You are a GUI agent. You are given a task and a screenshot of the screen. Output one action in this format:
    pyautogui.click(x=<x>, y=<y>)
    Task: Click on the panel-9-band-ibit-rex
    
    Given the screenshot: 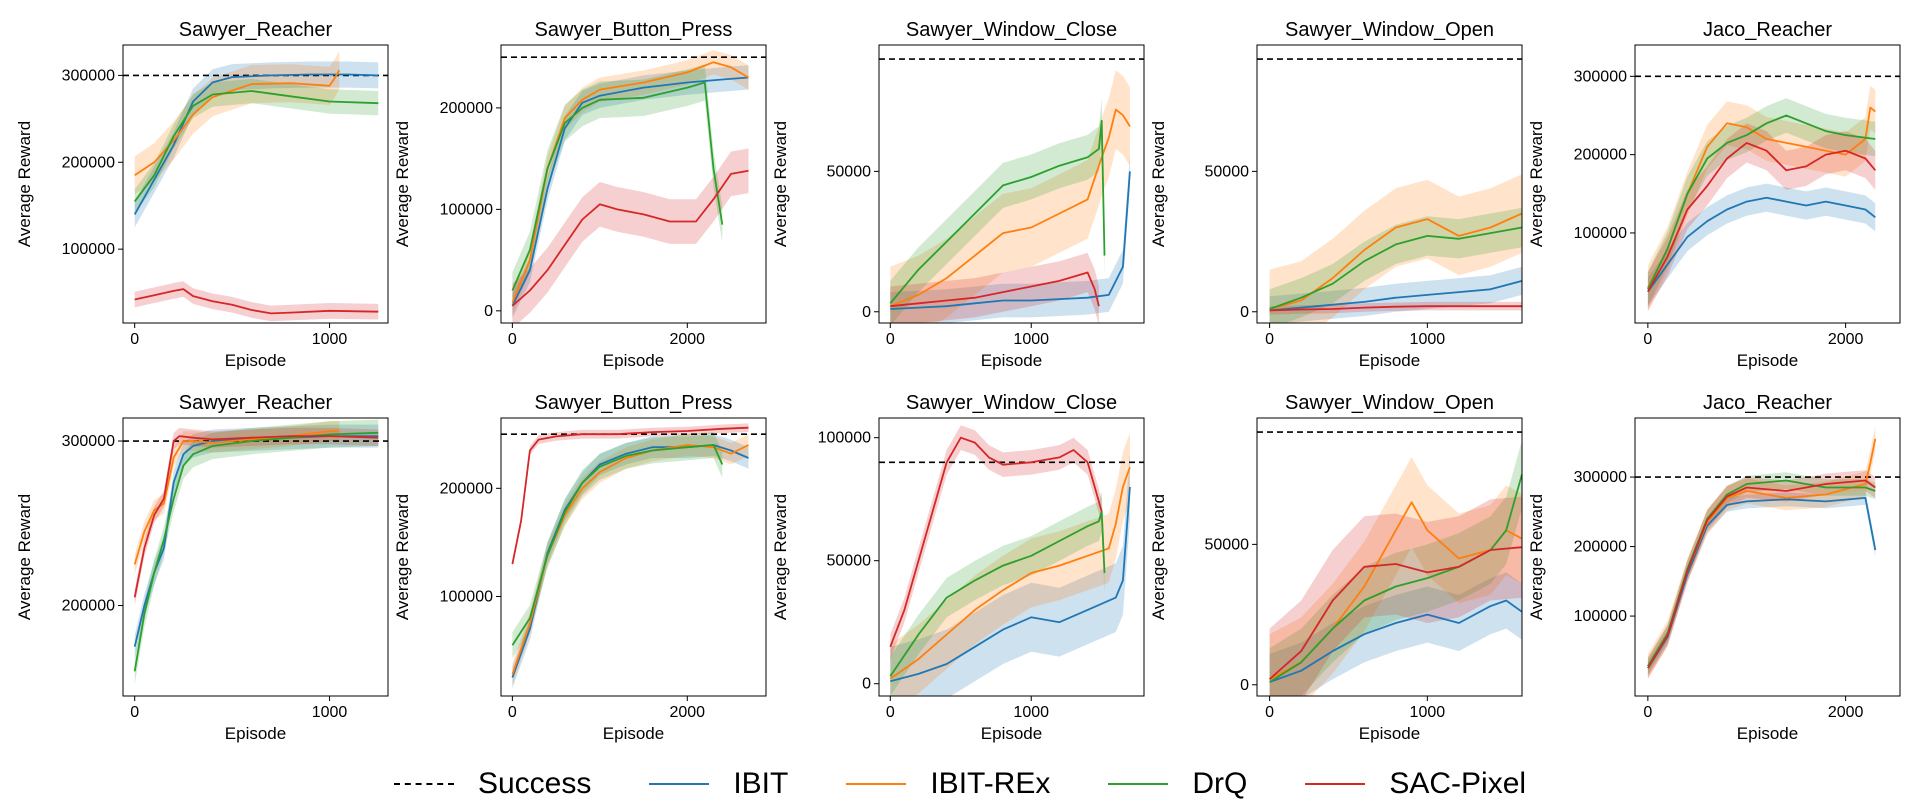 What is the action you would take?
    pyautogui.click(x=1395, y=576)
    